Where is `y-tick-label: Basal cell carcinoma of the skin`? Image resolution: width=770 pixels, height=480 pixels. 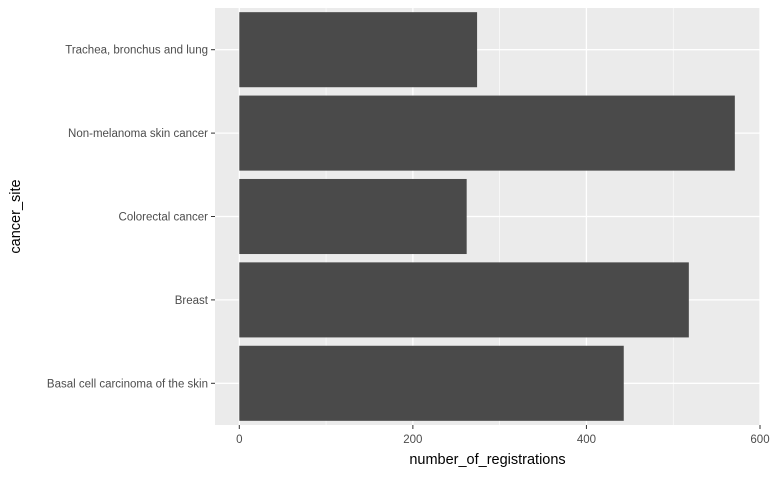 y-tick-label: Basal cell carcinoma of the skin is located at coordinates (127, 384).